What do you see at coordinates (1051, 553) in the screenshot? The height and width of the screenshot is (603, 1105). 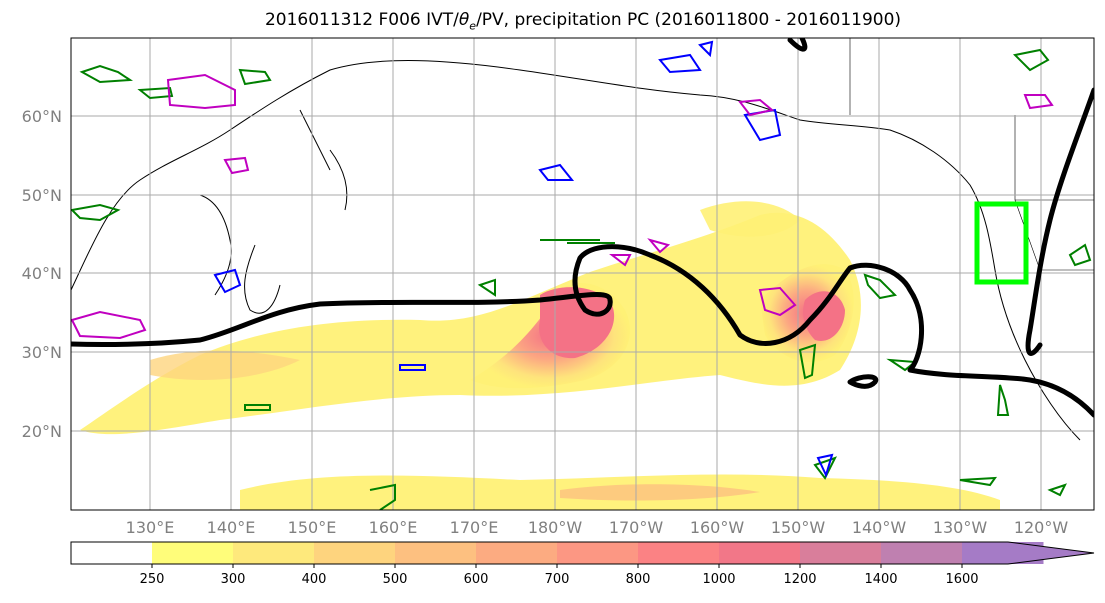 I see `colorbar-extend-arrow` at bounding box center [1051, 553].